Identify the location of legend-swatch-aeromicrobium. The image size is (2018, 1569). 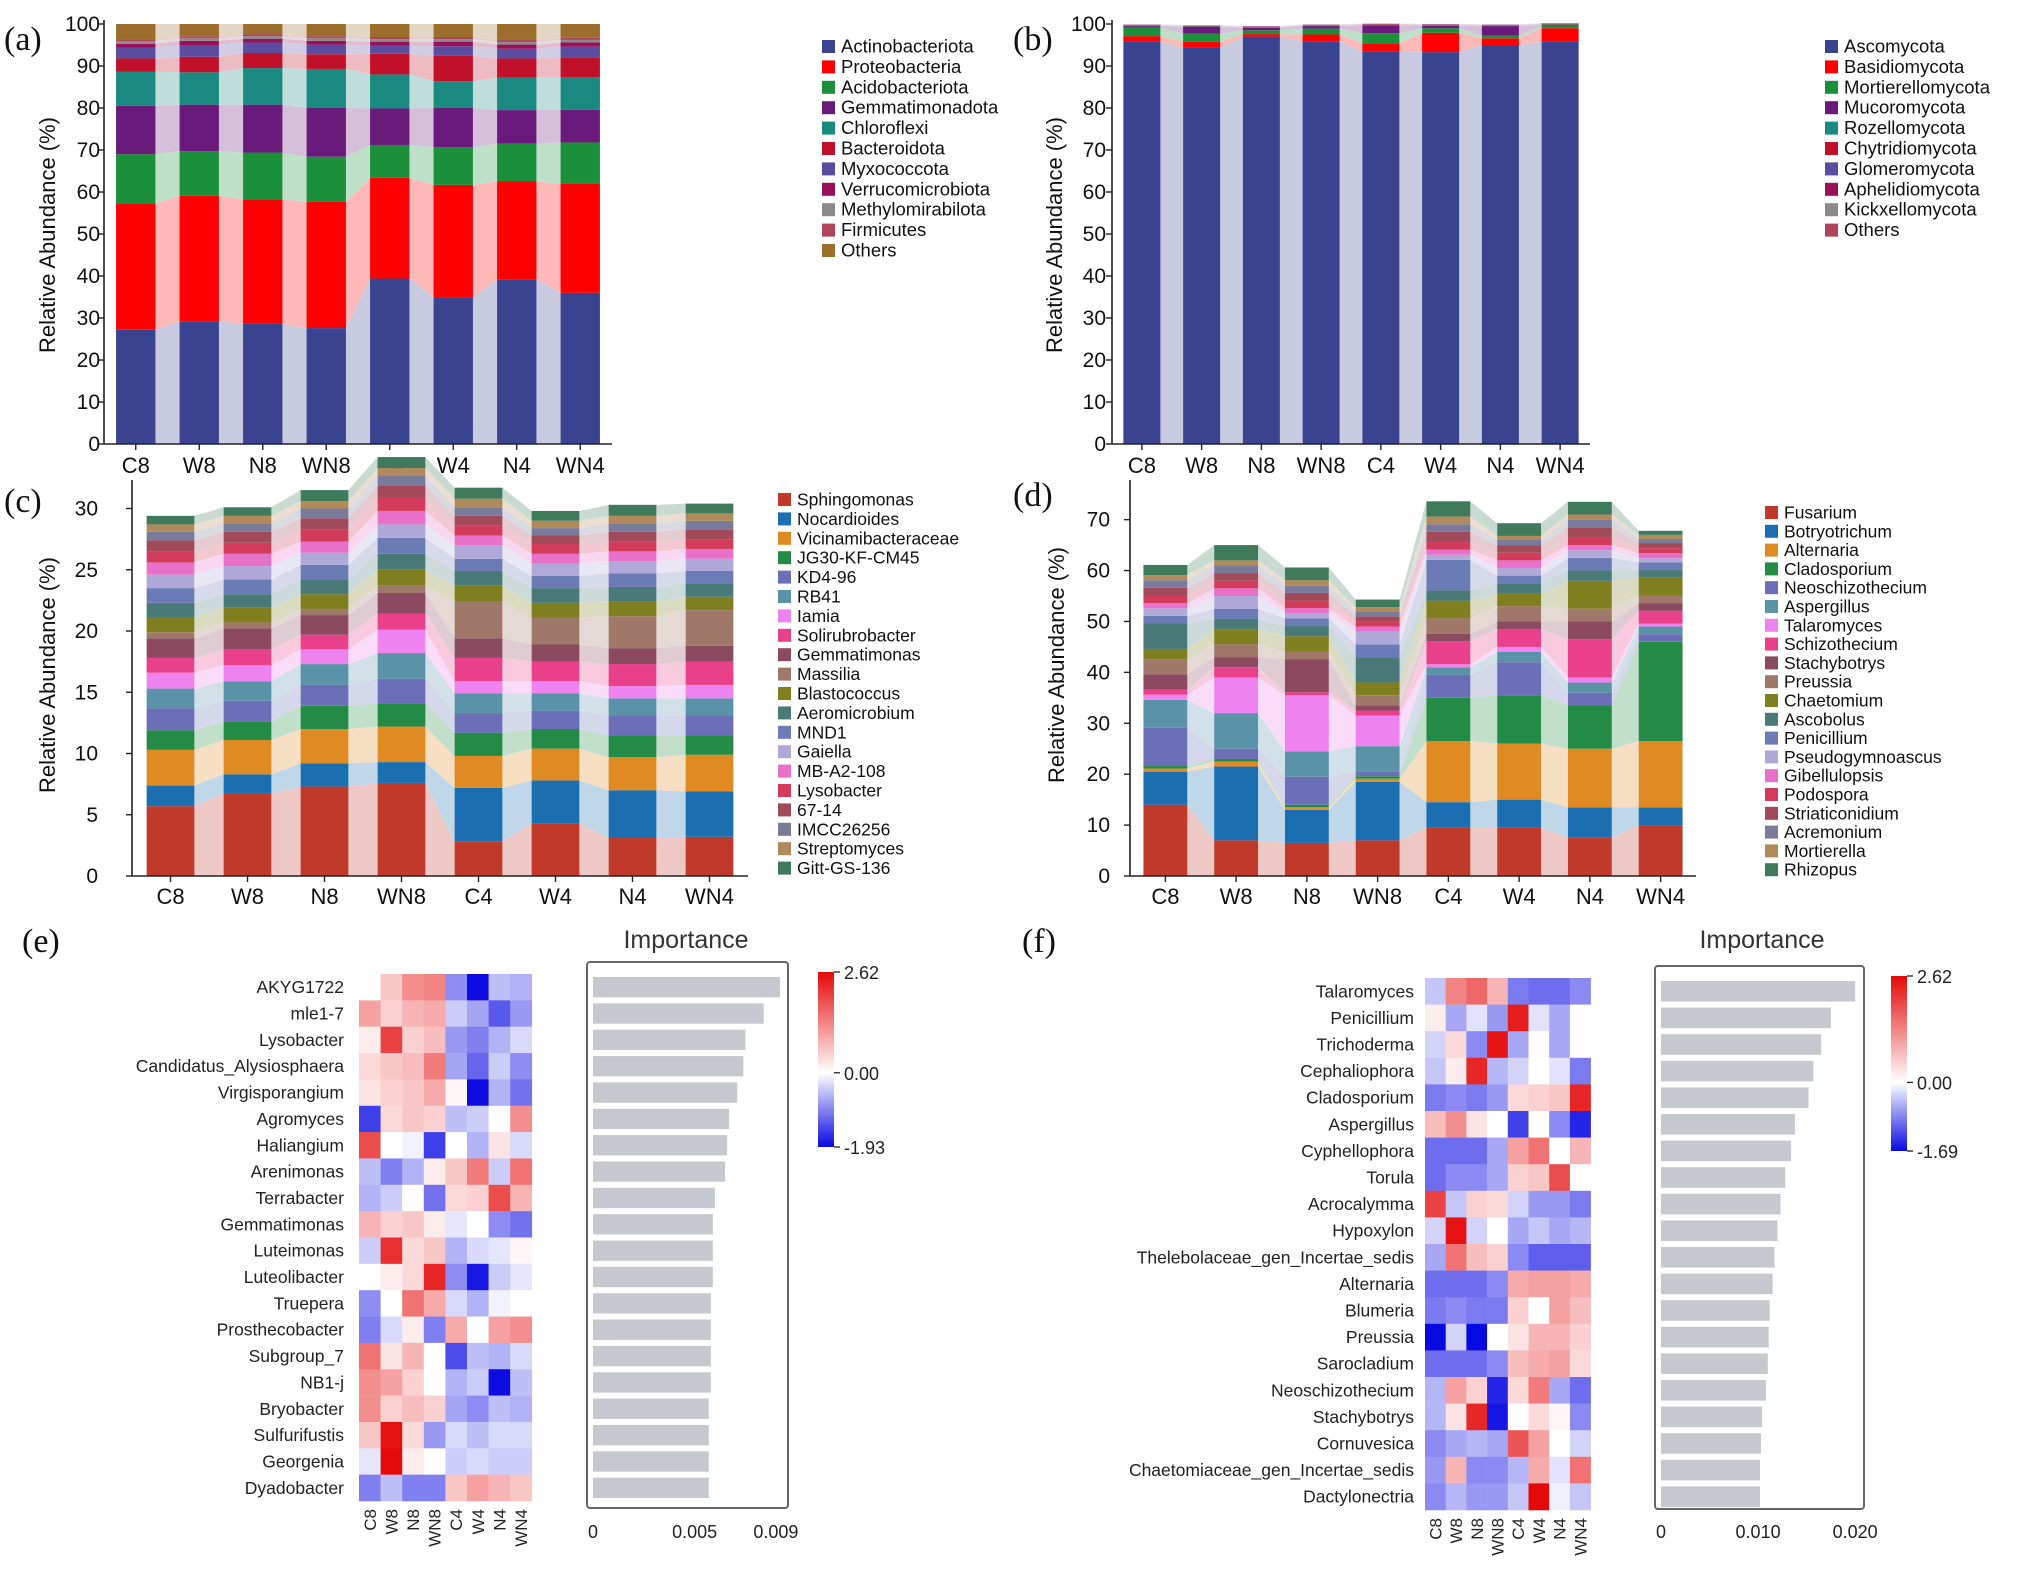
(784, 713).